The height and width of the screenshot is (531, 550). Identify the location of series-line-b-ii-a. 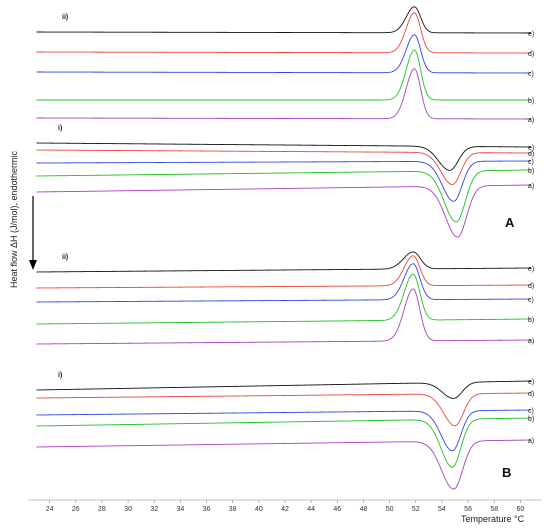
(283, 316).